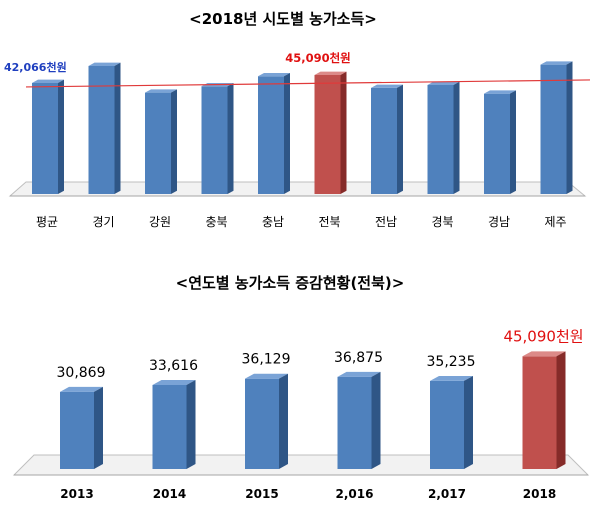 The height and width of the screenshot is (513, 600). I want to click on chart2-data-labels: 30,869 33,616 36,129 36,875 35,235 45,090천원, so click(320, 354).